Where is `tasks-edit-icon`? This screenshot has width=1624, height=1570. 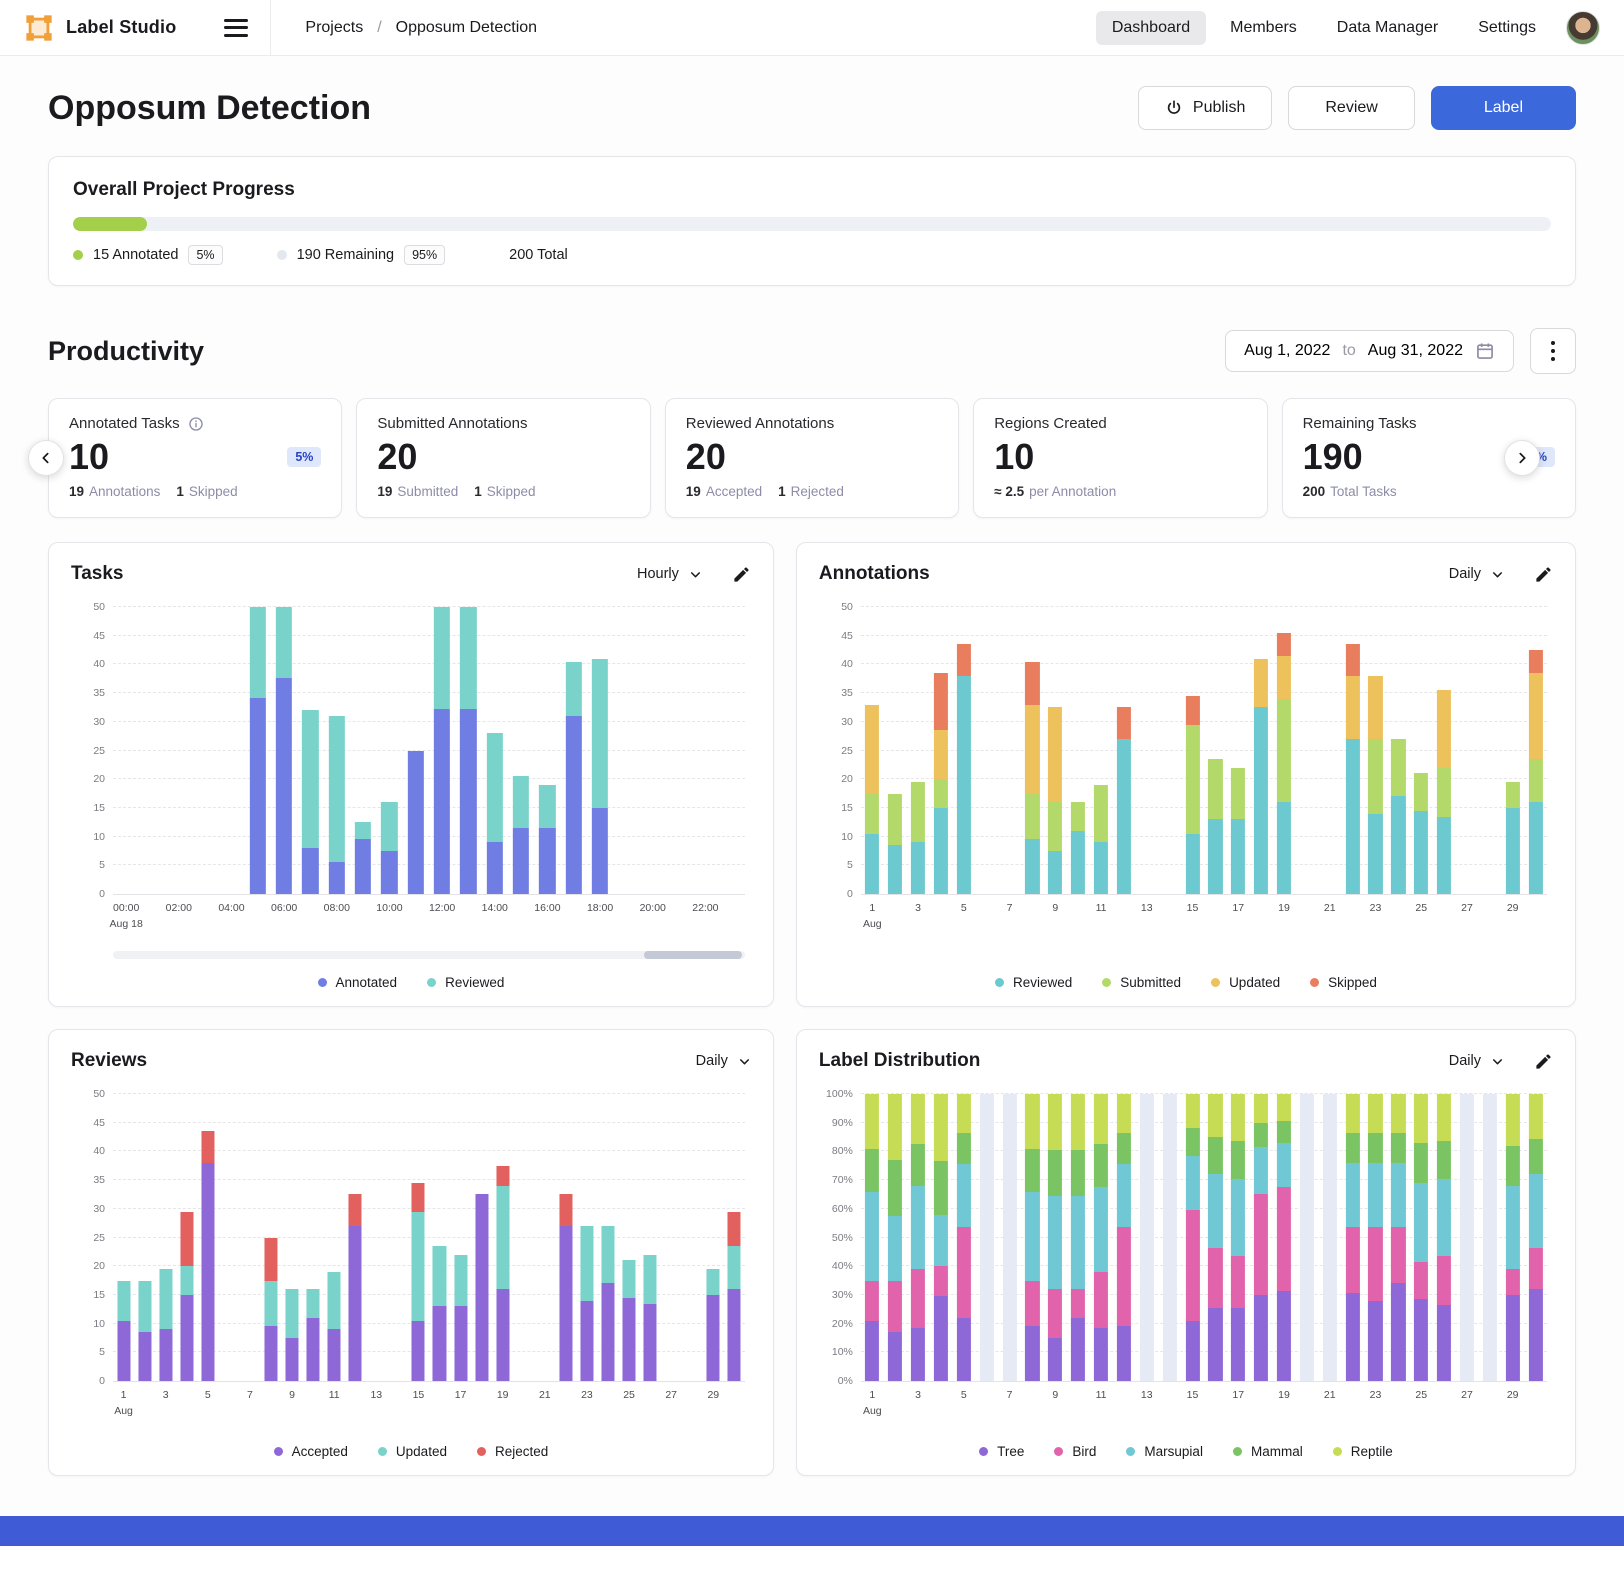
tasks-edit-icon is located at coordinates (741, 574).